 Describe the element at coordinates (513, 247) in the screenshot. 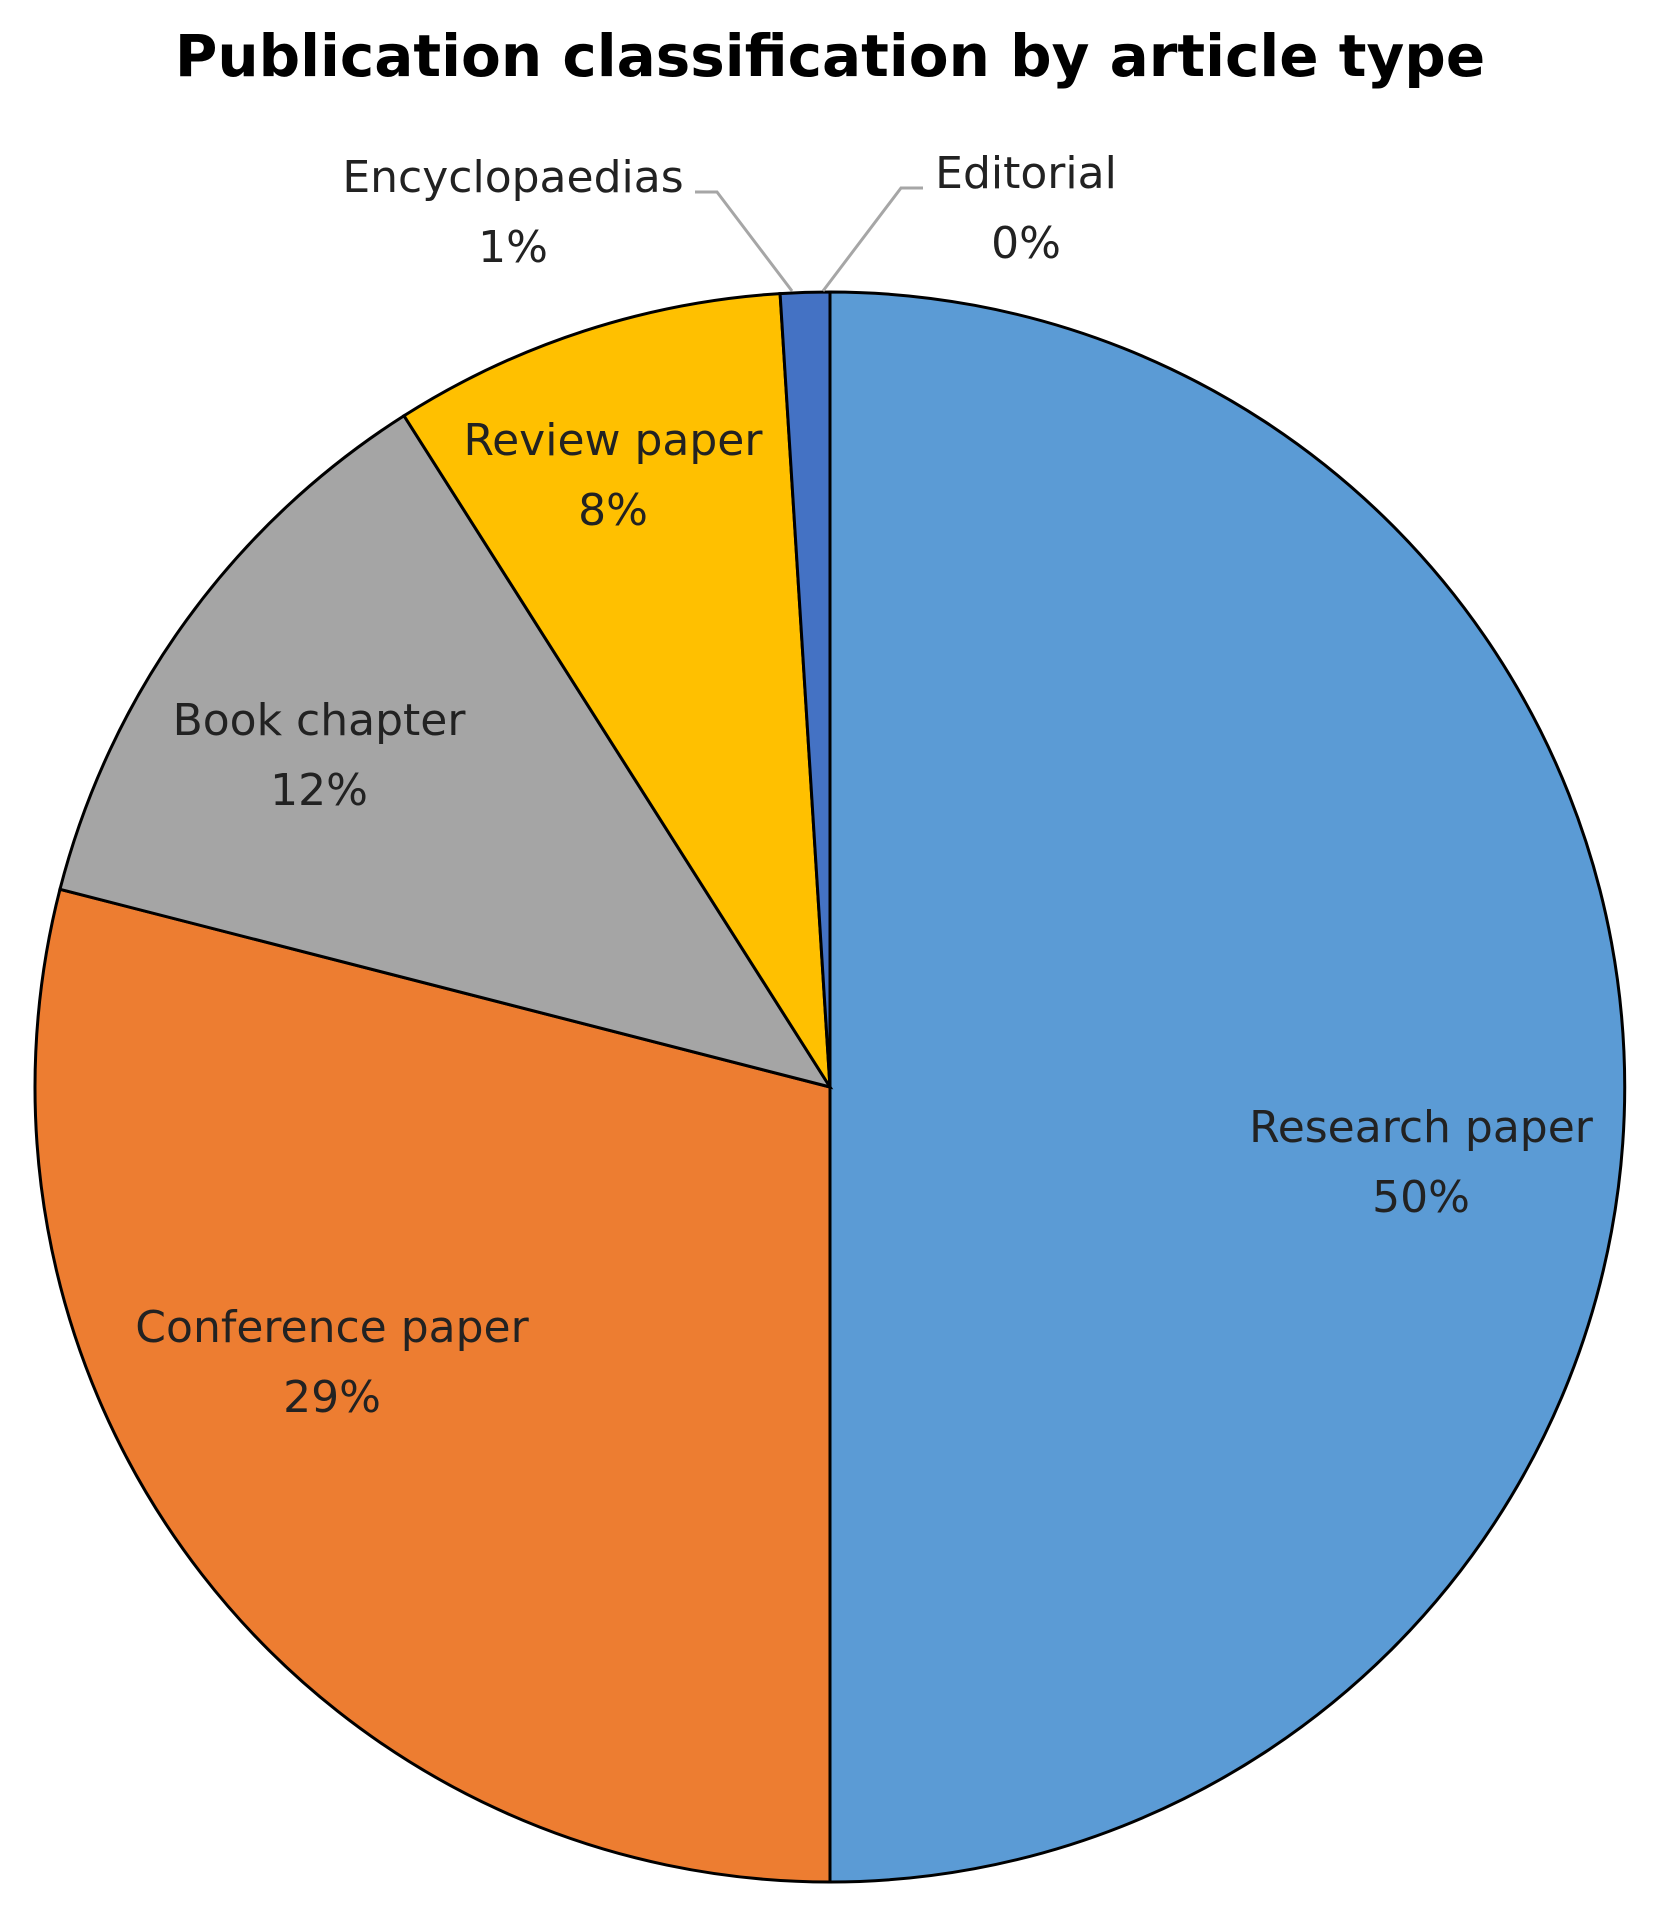

I see `slice-value-label: 1%` at that location.